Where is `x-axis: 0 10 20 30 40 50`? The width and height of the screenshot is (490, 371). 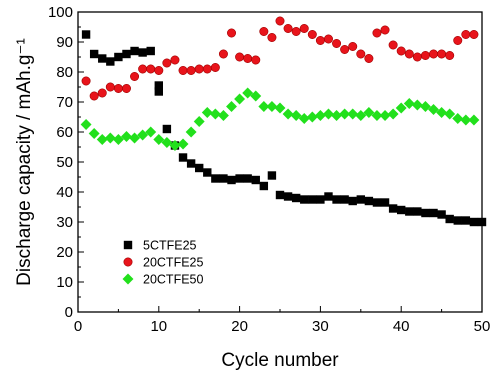
x-axis: 0 10 20 30 40 50 is located at coordinates (282, 320).